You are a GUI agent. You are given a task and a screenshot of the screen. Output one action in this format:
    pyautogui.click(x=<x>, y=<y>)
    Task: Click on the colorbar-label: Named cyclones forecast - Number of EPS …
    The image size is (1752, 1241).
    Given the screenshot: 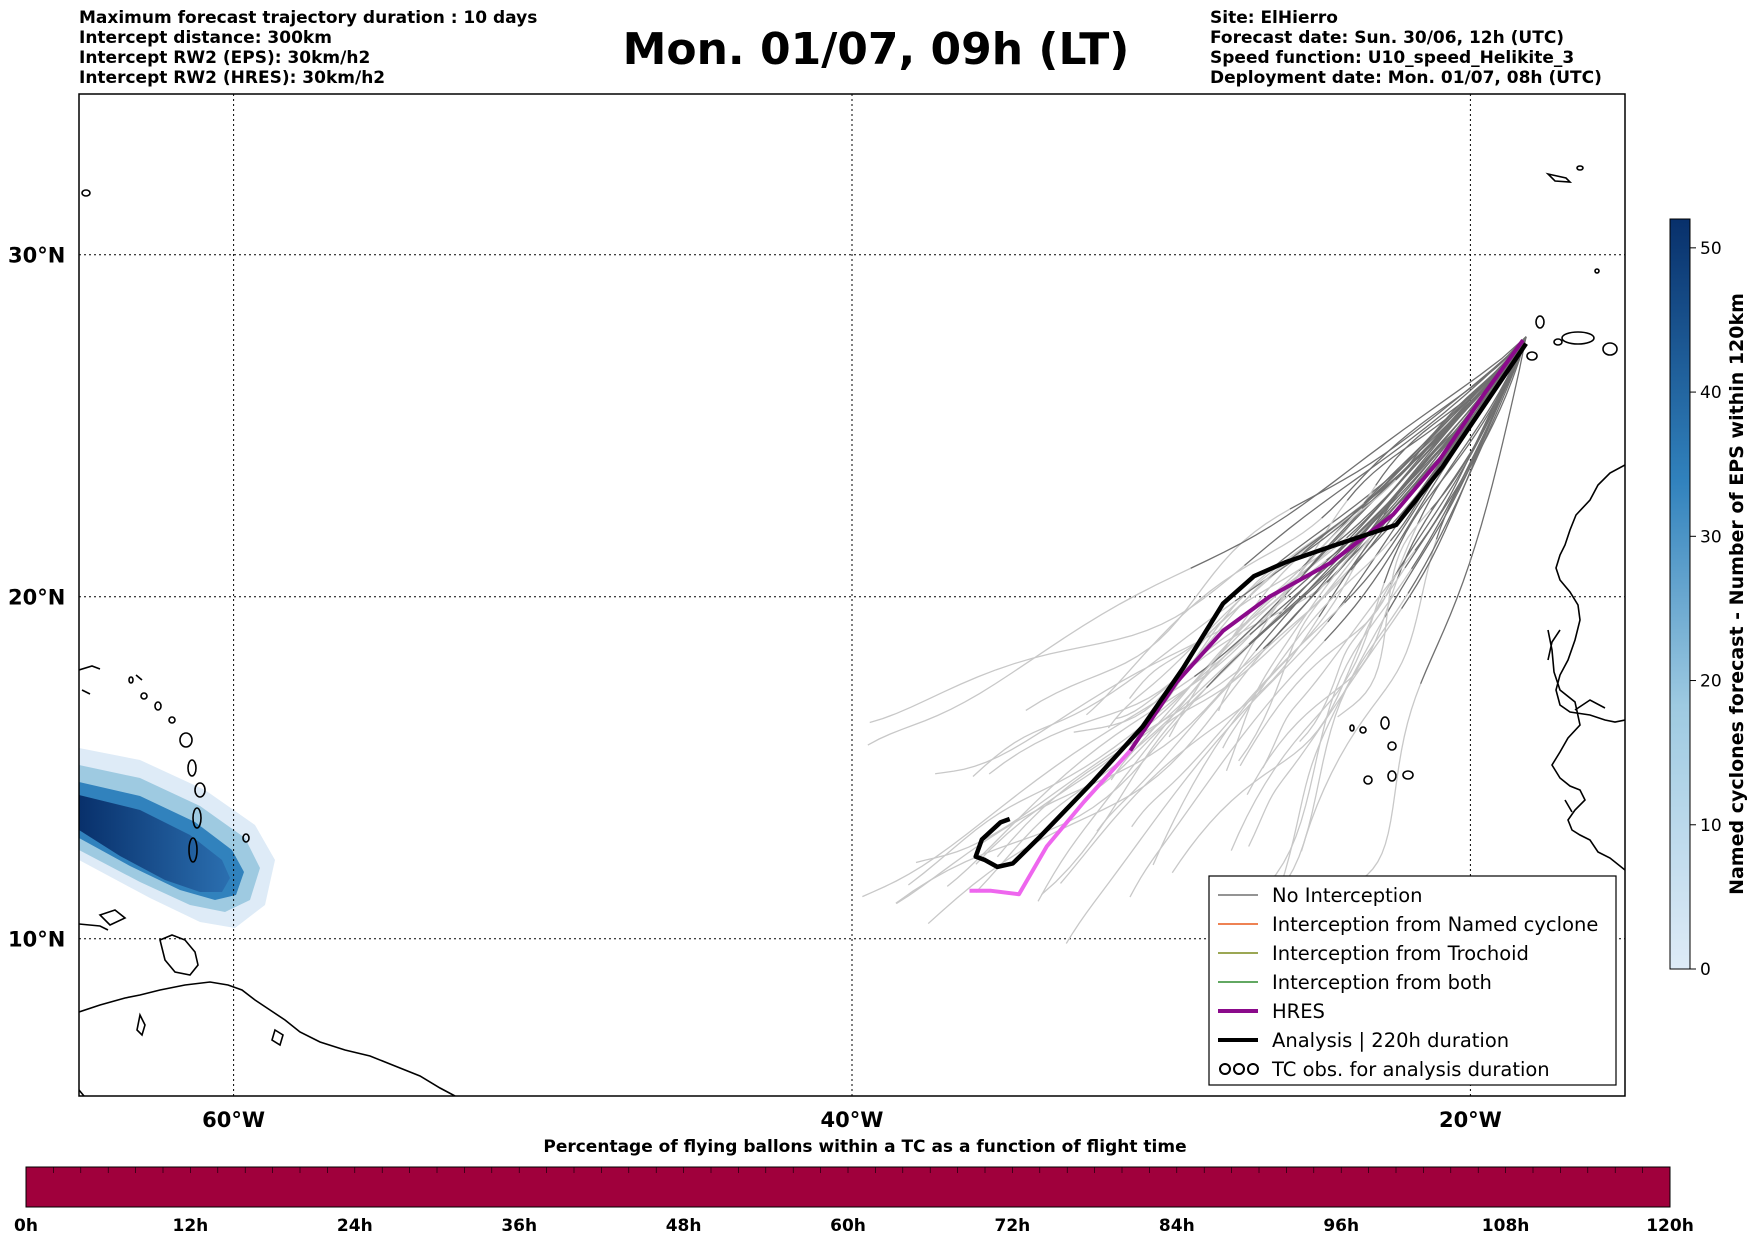 What is the action you would take?
    pyautogui.click(x=1737, y=594)
    